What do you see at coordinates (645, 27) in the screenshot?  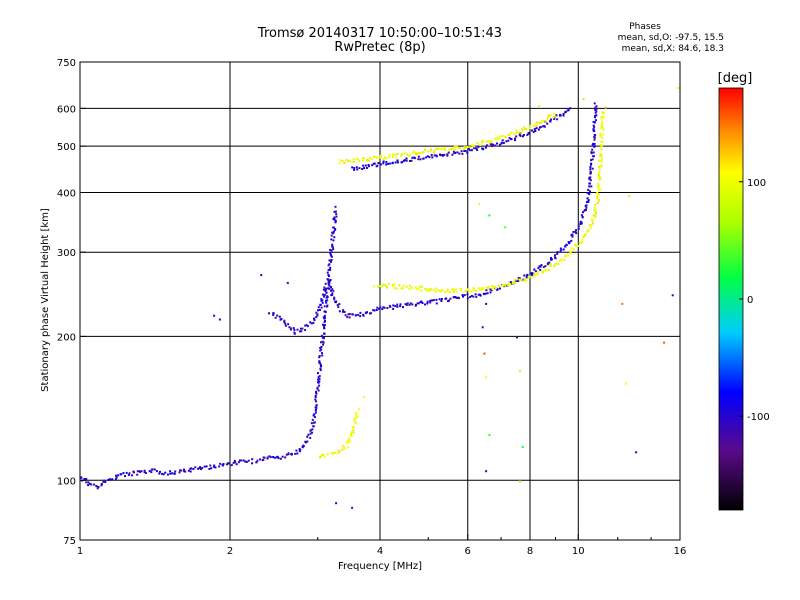 I see `stats-heading: Phases` at bounding box center [645, 27].